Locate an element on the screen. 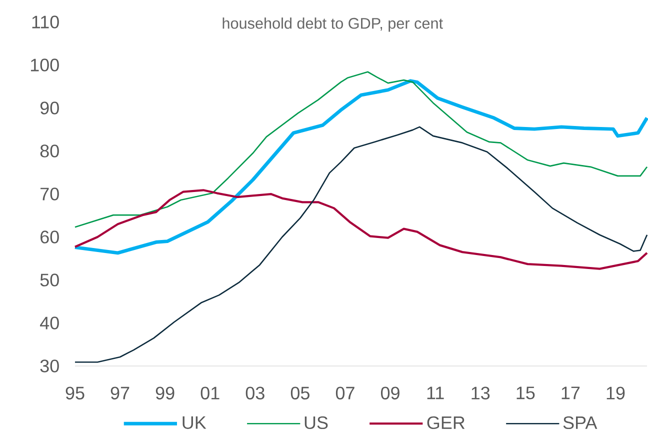 This screenshot has height=439, width=648. y-tick-label: 50 is located at coordinates (49, 280).